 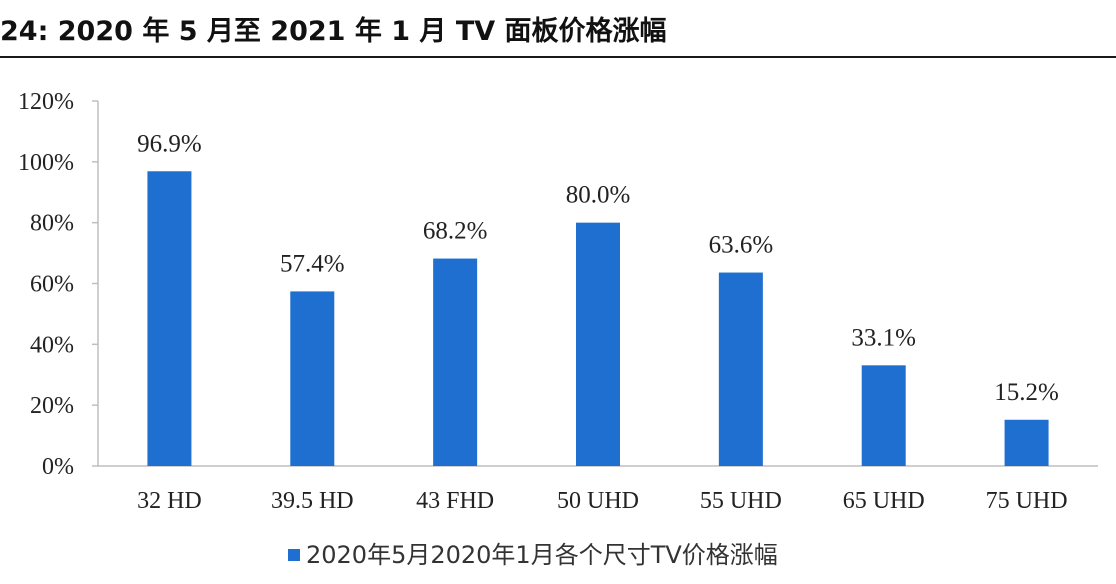 I want to click on x-tick-label: 43 FHD, so click(x=455, y=501).